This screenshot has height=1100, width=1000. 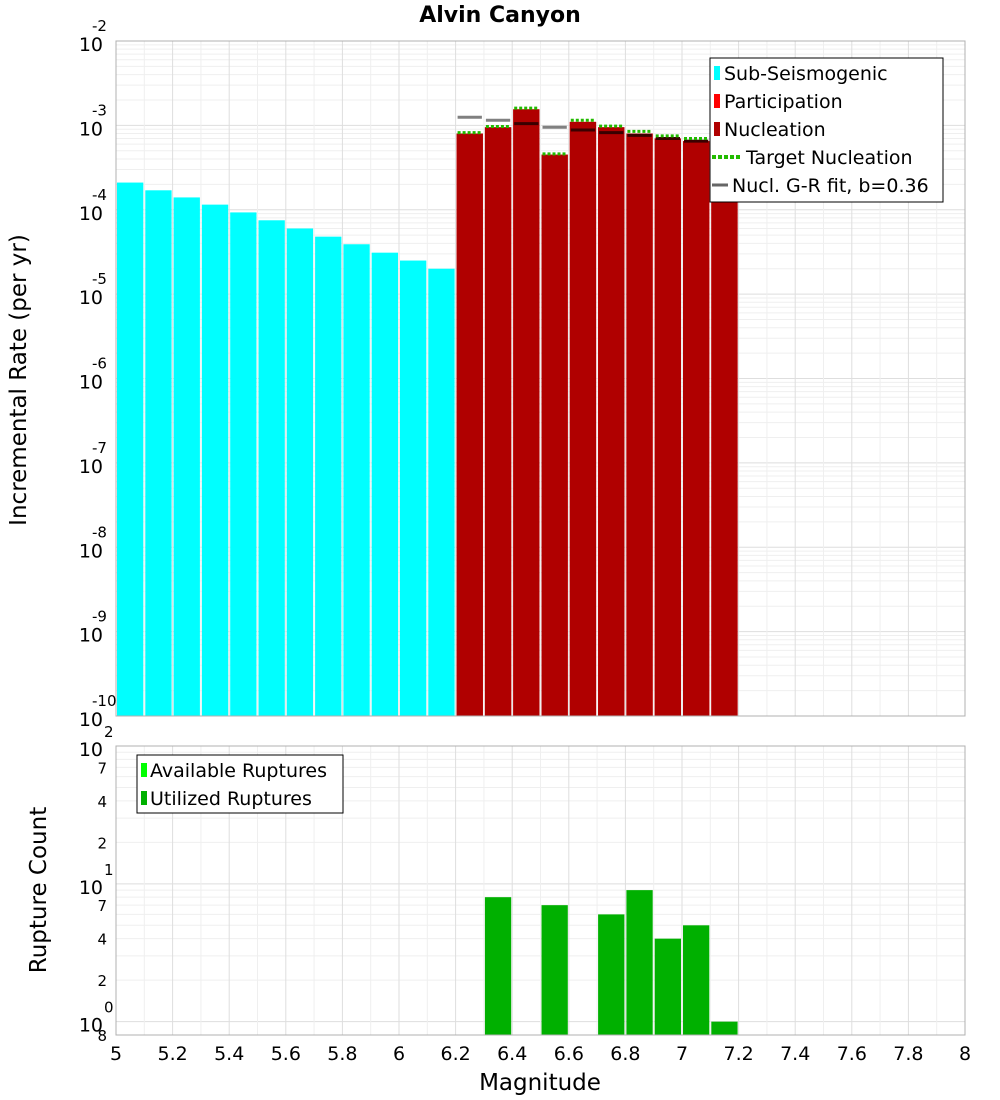 What do you see at coordinates (342, 1054) in the screenshot?
I see `x-tick-label: 5.8` at bounding box center [342, 1054].